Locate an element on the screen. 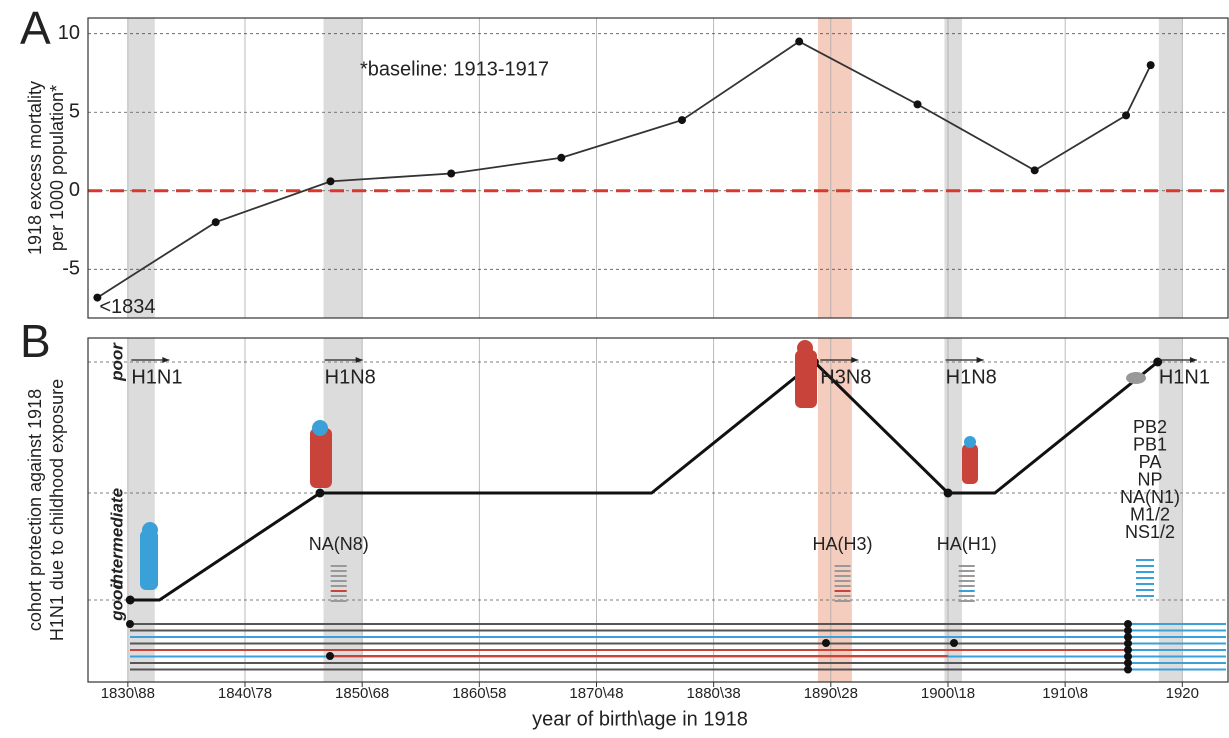  y-axis-label: H1N1 due to childhood exposure is located at coordinates (57, 510).